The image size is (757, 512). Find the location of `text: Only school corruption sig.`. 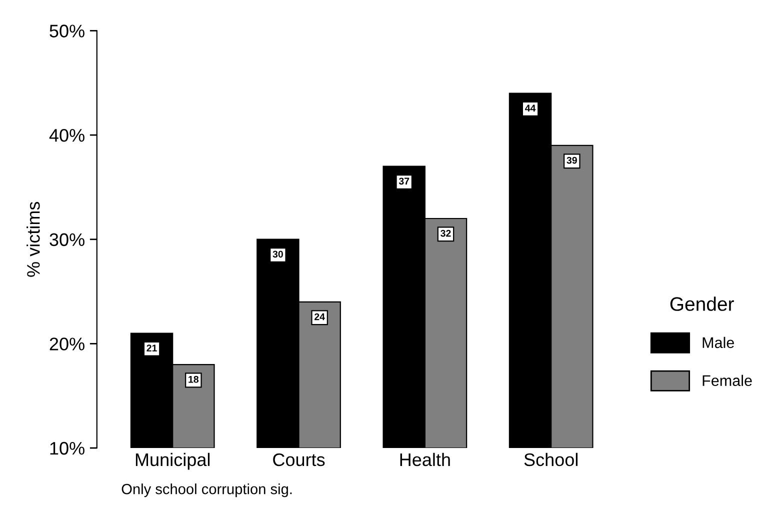

text: Only school corruption sig. is located at coordinates (207, 491).